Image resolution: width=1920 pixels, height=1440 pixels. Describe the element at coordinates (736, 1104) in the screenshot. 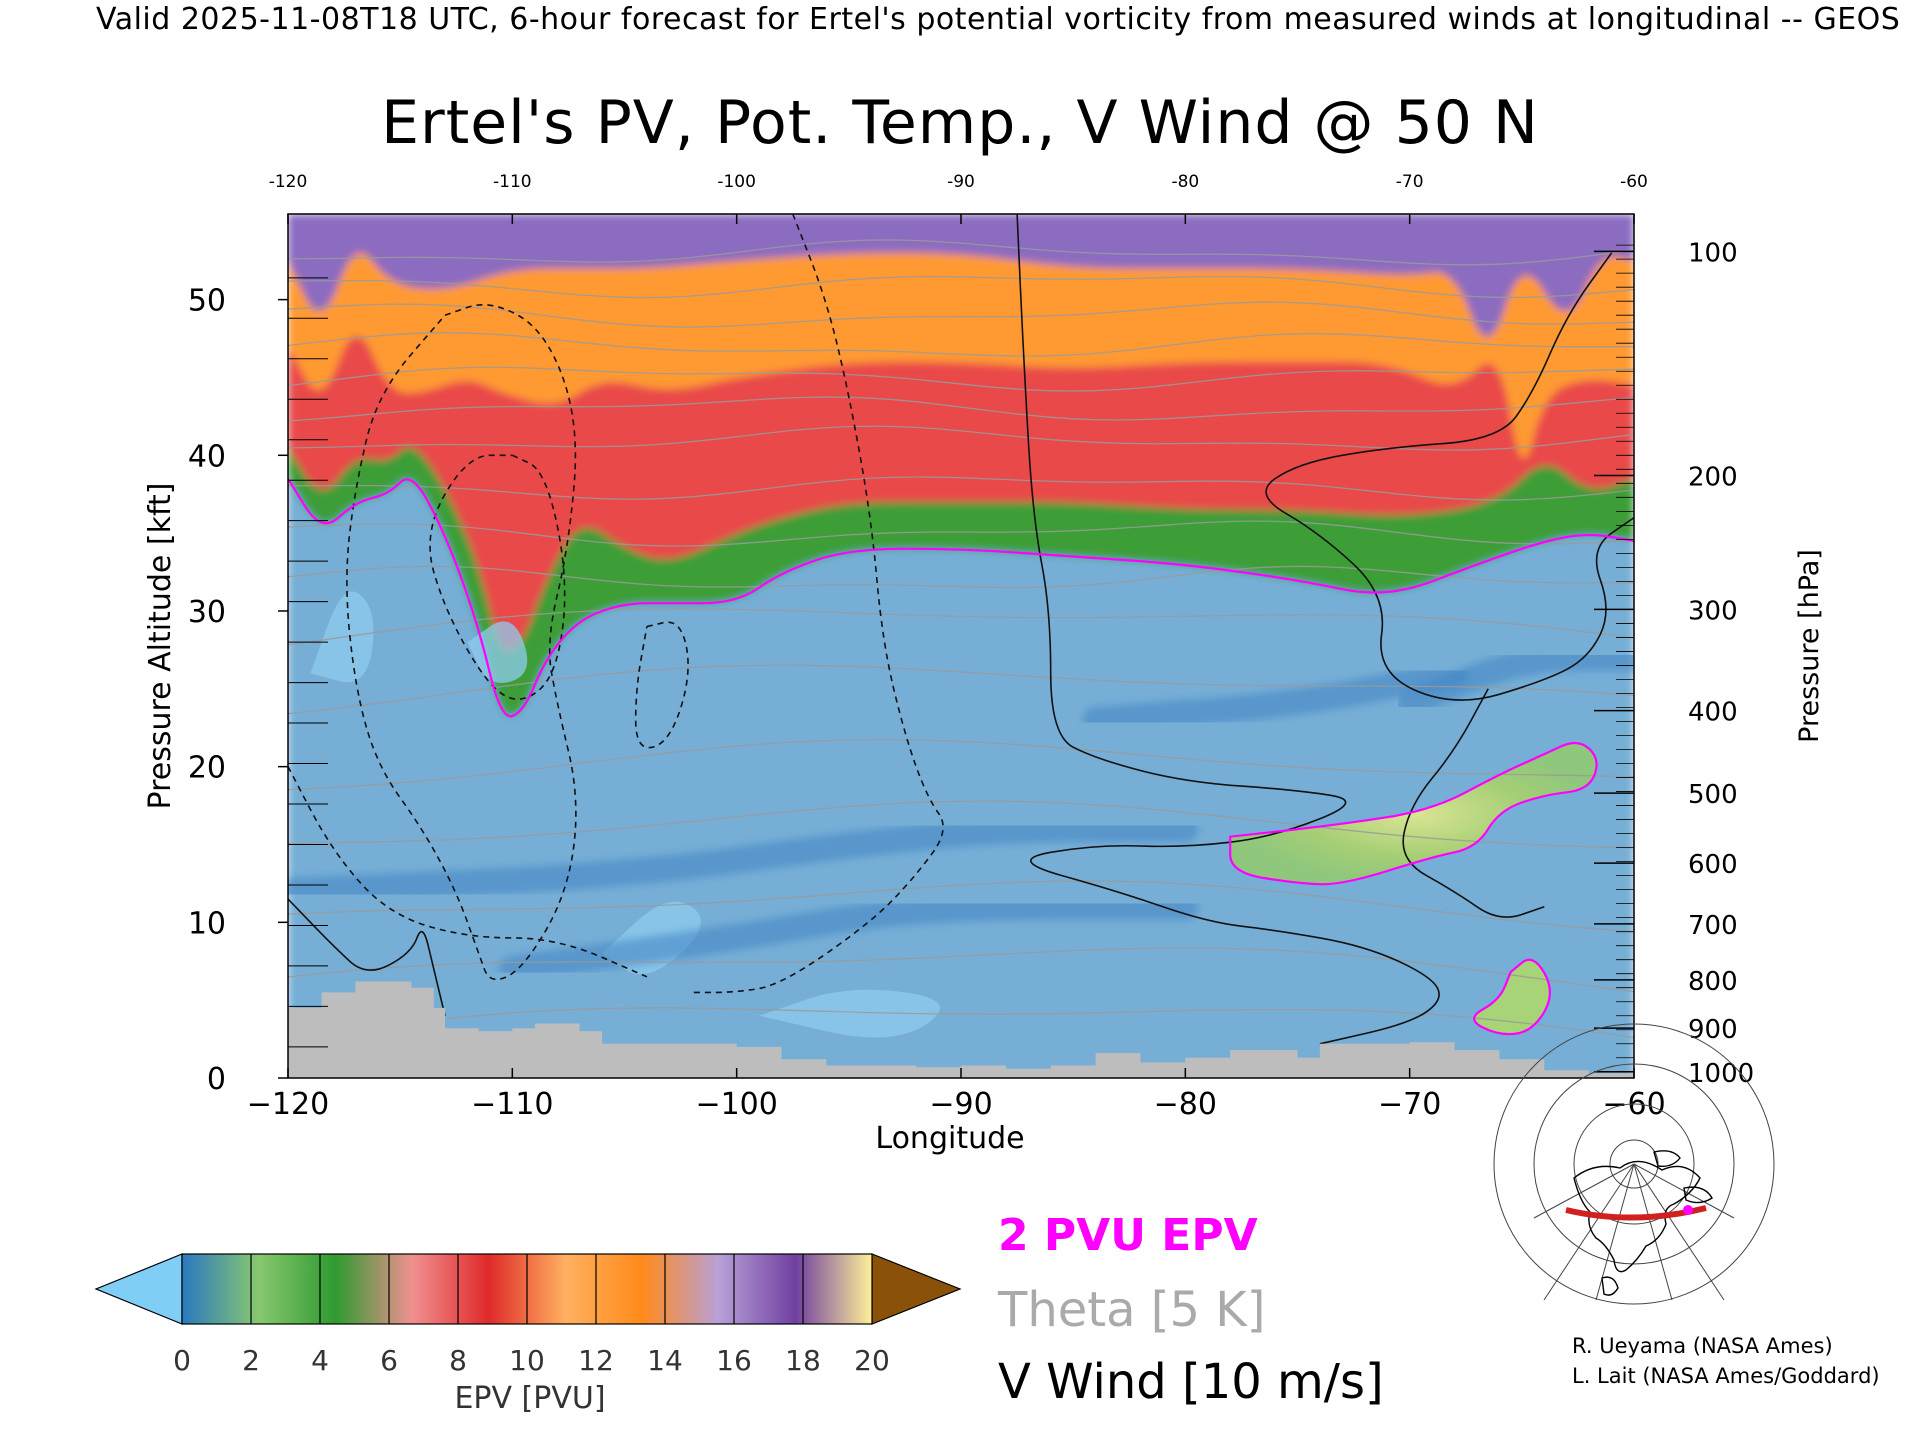

I see `x-tick-label: −100` at that location.